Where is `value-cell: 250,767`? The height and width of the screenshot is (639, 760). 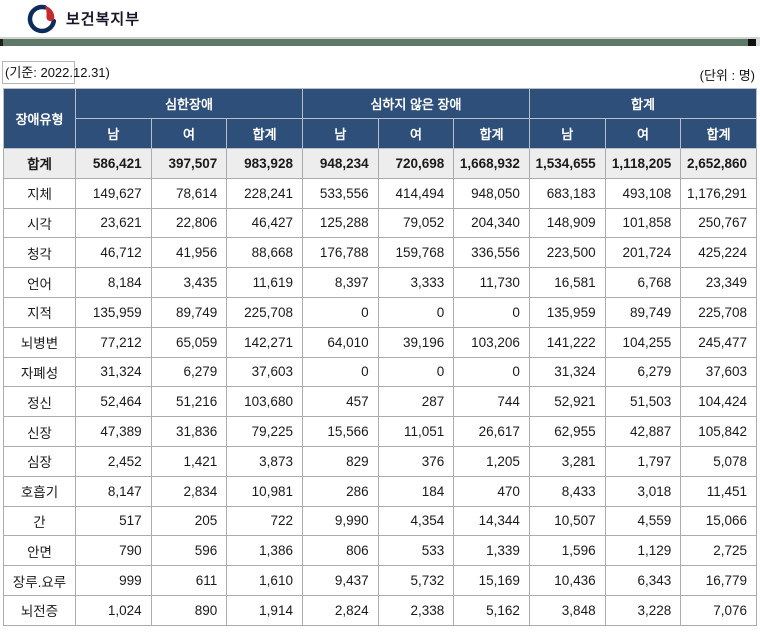
value-cell: 250,767 is located at coordinates (718, 223).